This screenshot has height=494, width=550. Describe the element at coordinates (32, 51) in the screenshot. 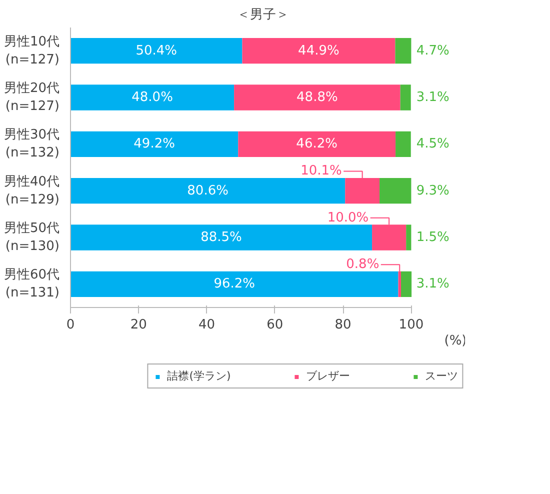

I see `y-tick-label: 男性10代 (n=127)` at that location.